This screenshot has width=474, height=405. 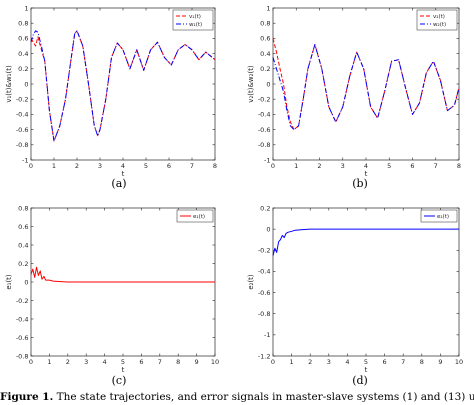 I want to click on legend-entry: v₁(t), so click(x=195, y=17).